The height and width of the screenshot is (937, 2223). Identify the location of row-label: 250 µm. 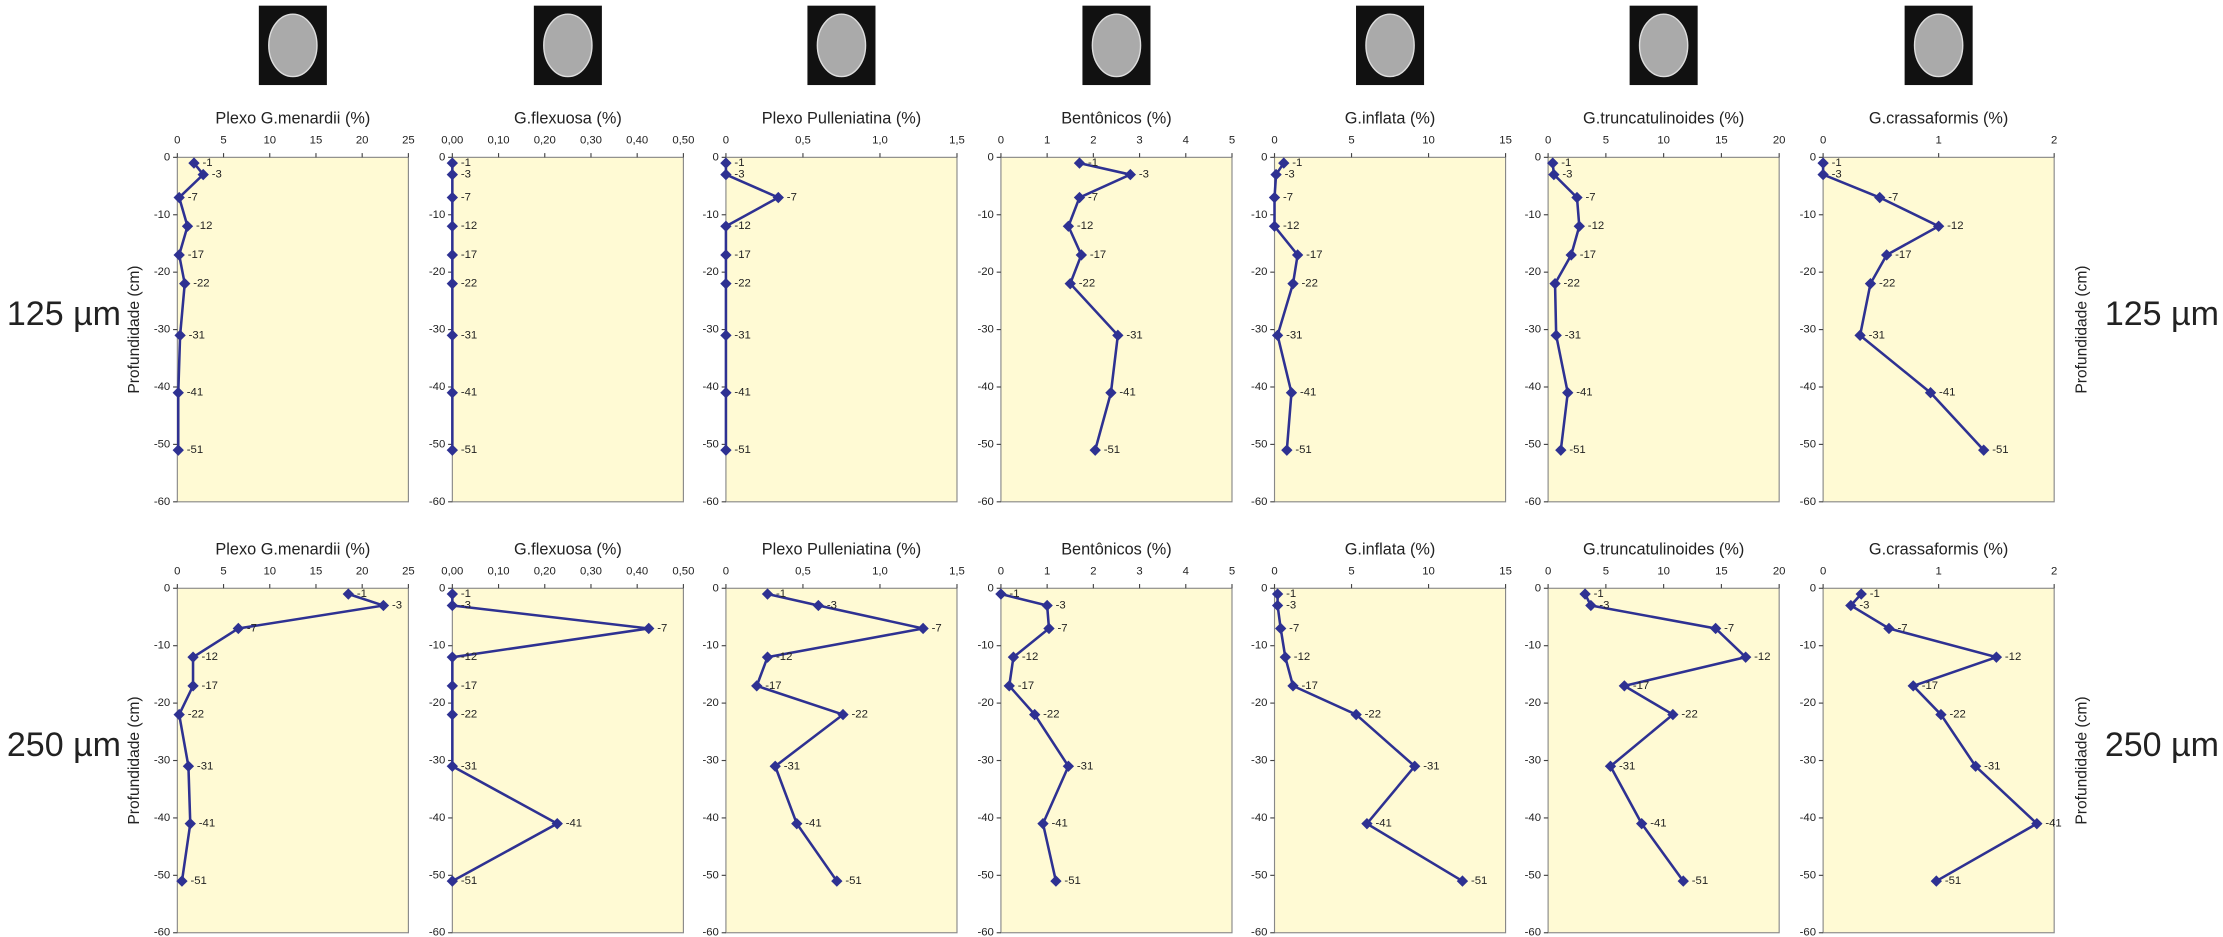
(64, 745).